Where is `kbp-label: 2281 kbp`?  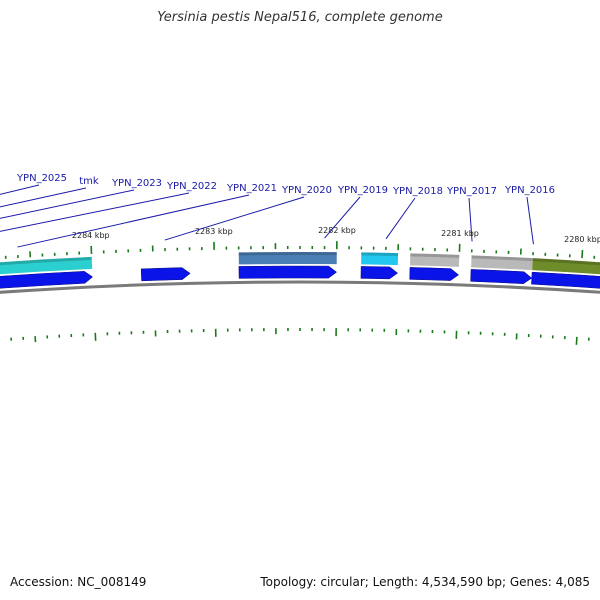
kbp-label: 2281 kbp is located at coordinates (460, 233).